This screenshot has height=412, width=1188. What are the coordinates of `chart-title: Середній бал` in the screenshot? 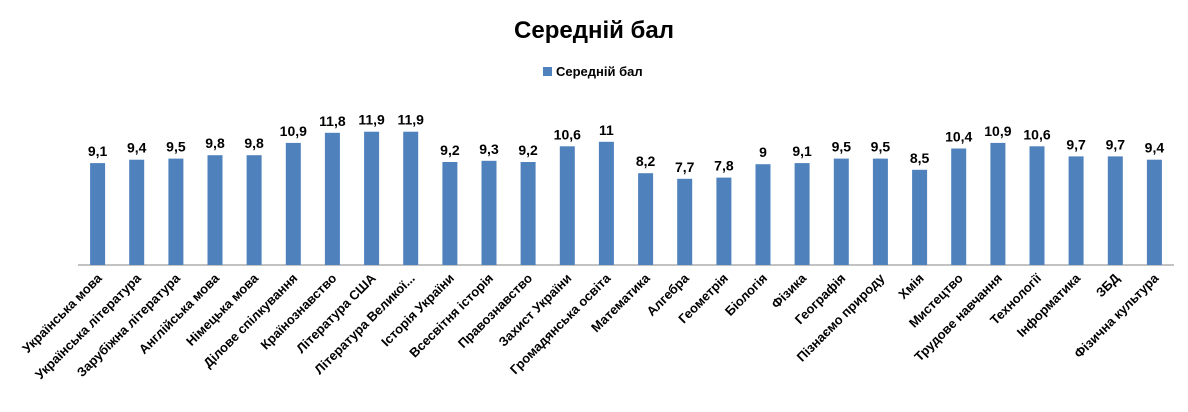 It's located at (594, 30).